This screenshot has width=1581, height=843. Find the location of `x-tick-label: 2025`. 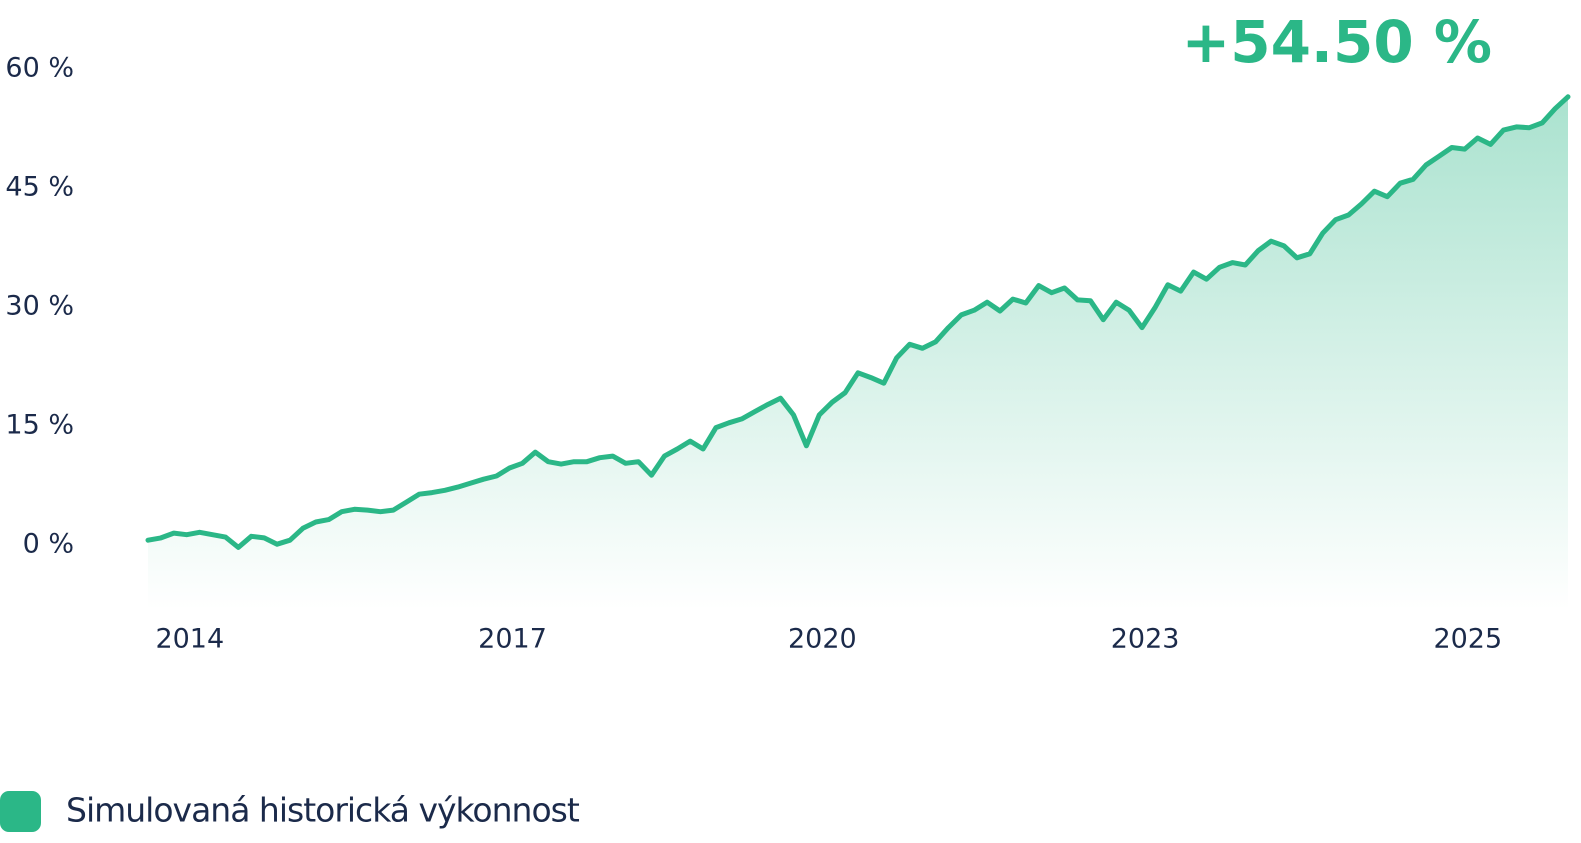

x-tick-label: 2025 is located at coordinates (1467, 639).